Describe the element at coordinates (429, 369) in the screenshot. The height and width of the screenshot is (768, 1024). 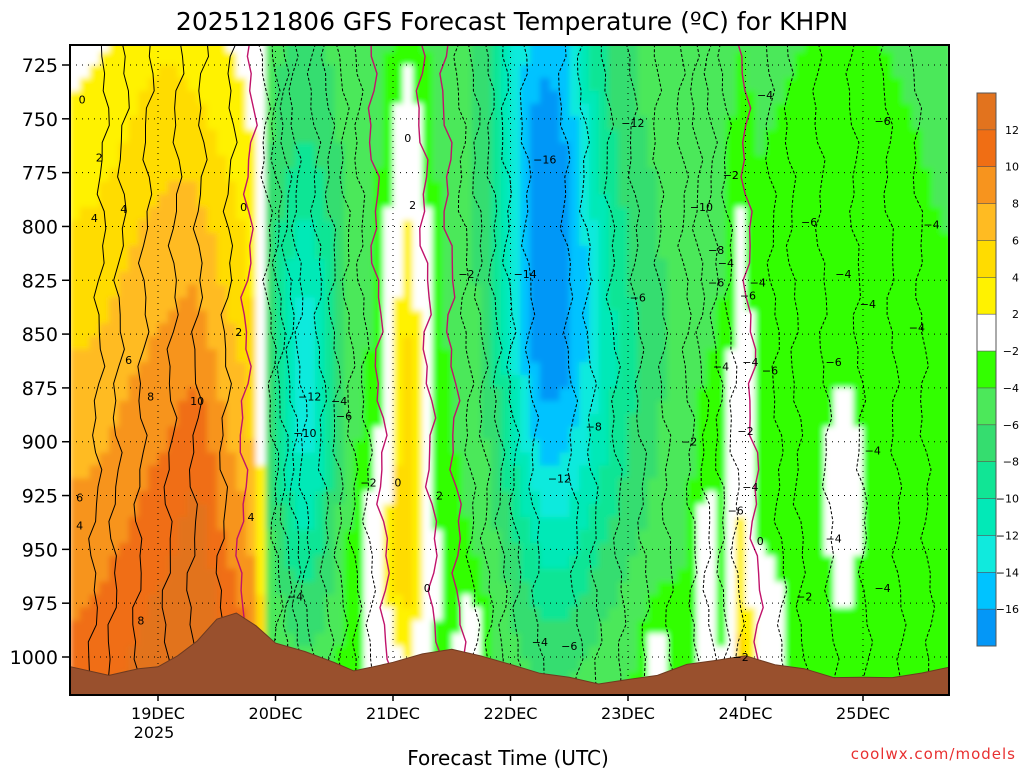
I see `zero-contour-line` at that location.